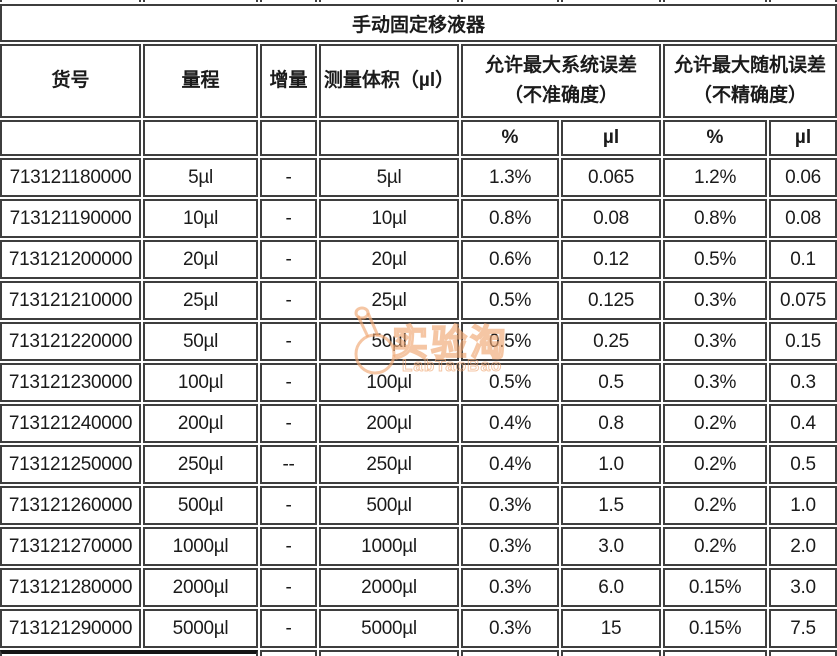 The height and width of the screenshot is (656, 837). Describe the element at coordinates (389, 546) in the screenshot. I see `cell-test-volume: 1000µl` at that location.